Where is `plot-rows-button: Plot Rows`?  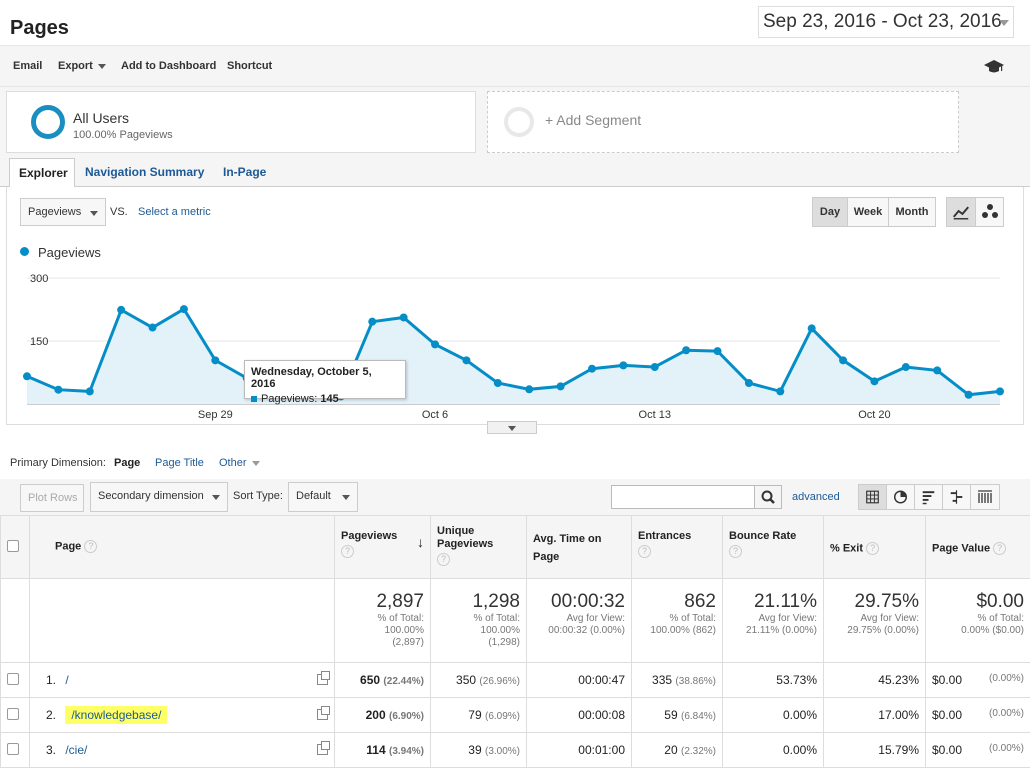
plot-rows-button: Plot Rows is located at coordinates (52, 498).